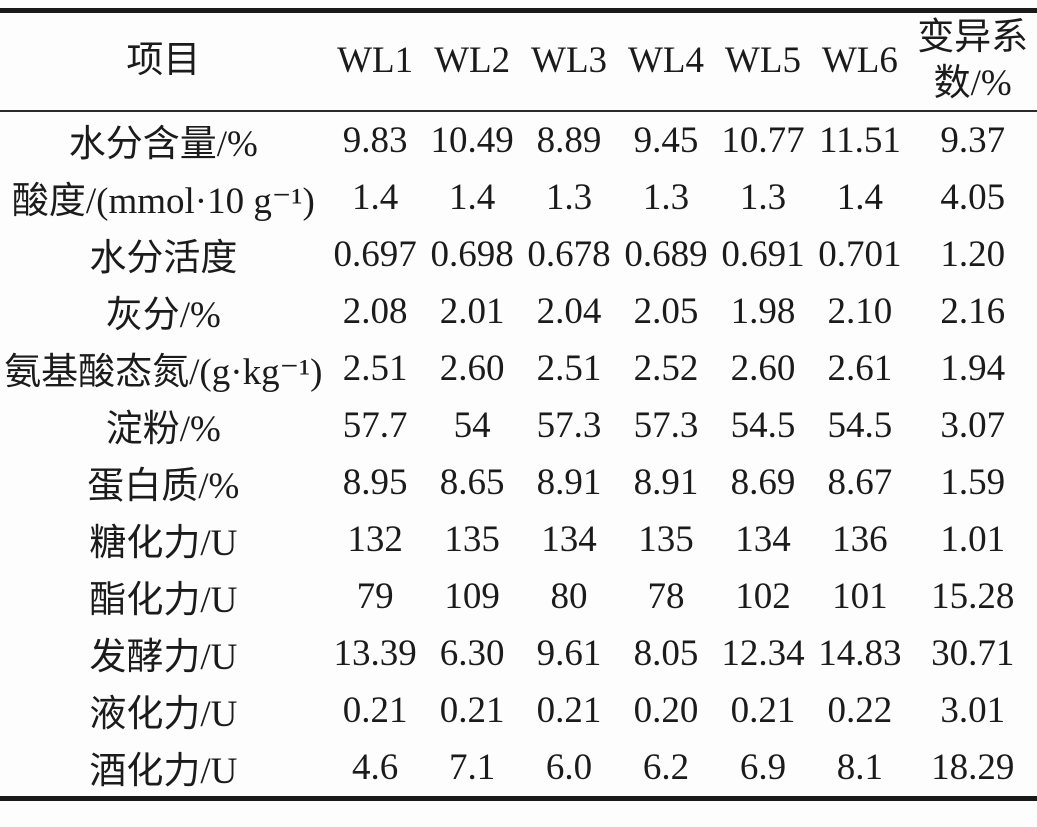 The width and height of the screenshot is (1037, 827). I want to click on row-label: 灰分/%, so click(163, 315).